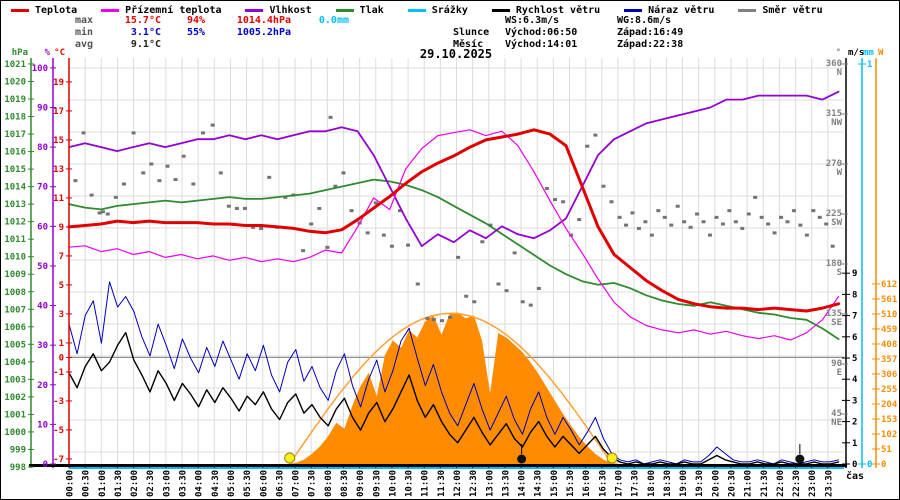 The width and height of the screenshot is (900, 500). What do you see at coordinates (765, 483) in the screenshot?
I see `svg-text: 21:30` at bounding box center [765, 483].